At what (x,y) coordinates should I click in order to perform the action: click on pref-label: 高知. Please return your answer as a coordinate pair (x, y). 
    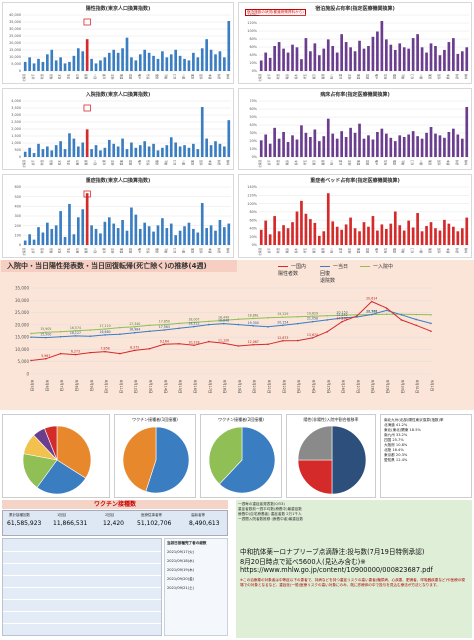
    Looking at the image, I should click on (192, 251).